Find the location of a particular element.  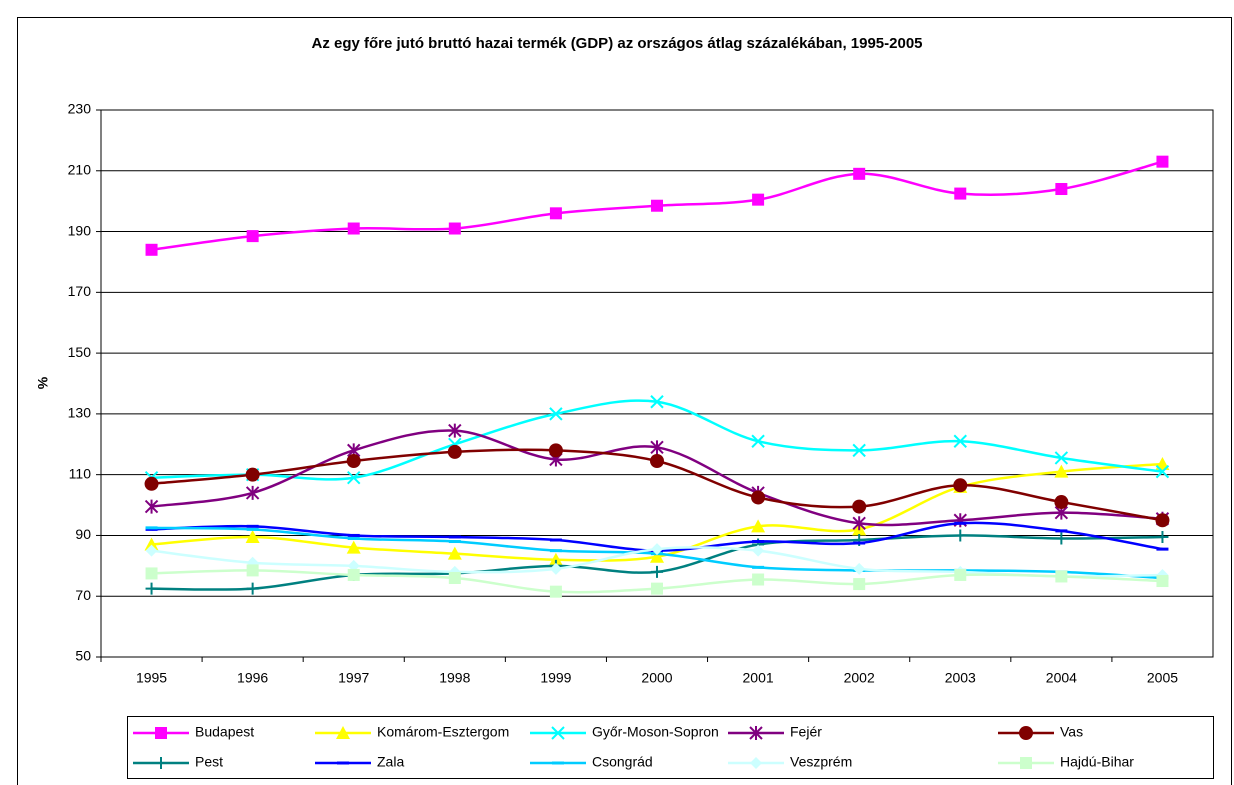

legend-label: Veszprém is located at coordinates (821, 762).